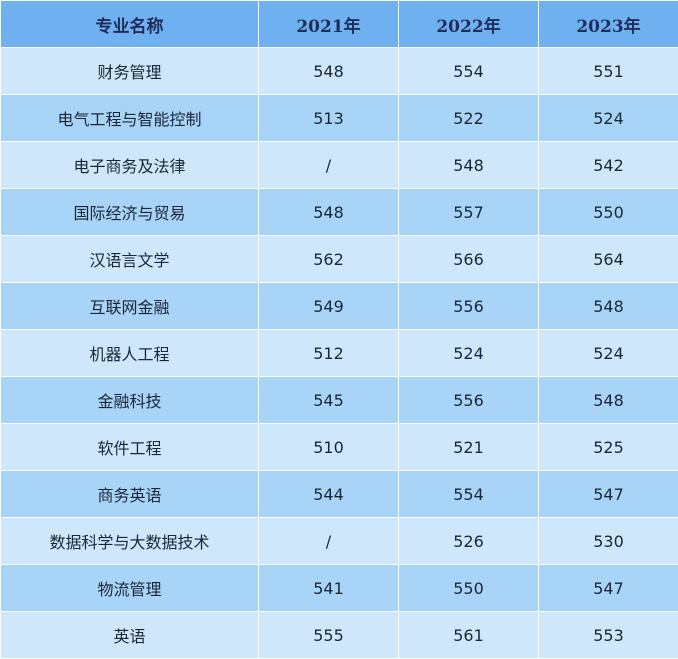  What do you see at coordinates (328, 353) in the screenshot?
I see `cell-2021: 512` at bounding box center [328, 353].